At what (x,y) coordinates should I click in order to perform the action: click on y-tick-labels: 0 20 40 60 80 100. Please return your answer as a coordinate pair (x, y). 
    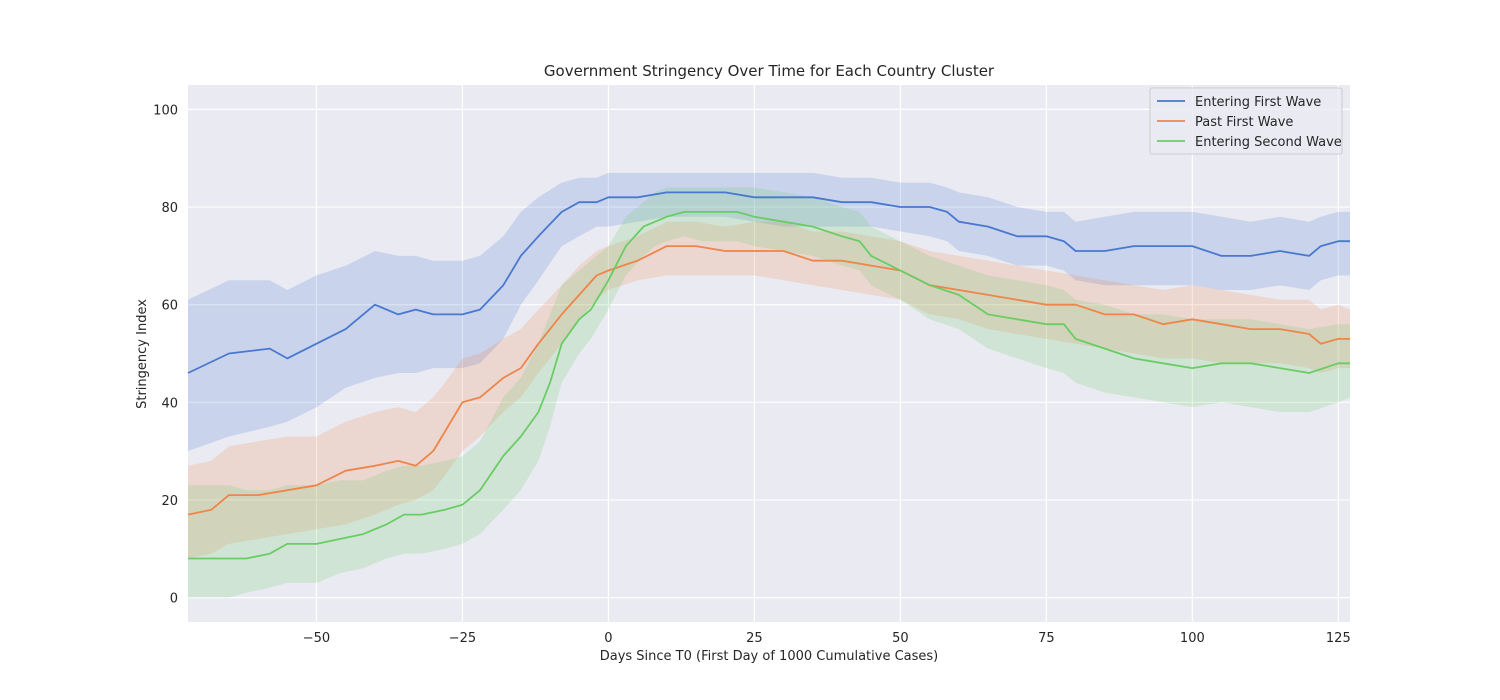
    Looking at the image, I should click on (165, 354).